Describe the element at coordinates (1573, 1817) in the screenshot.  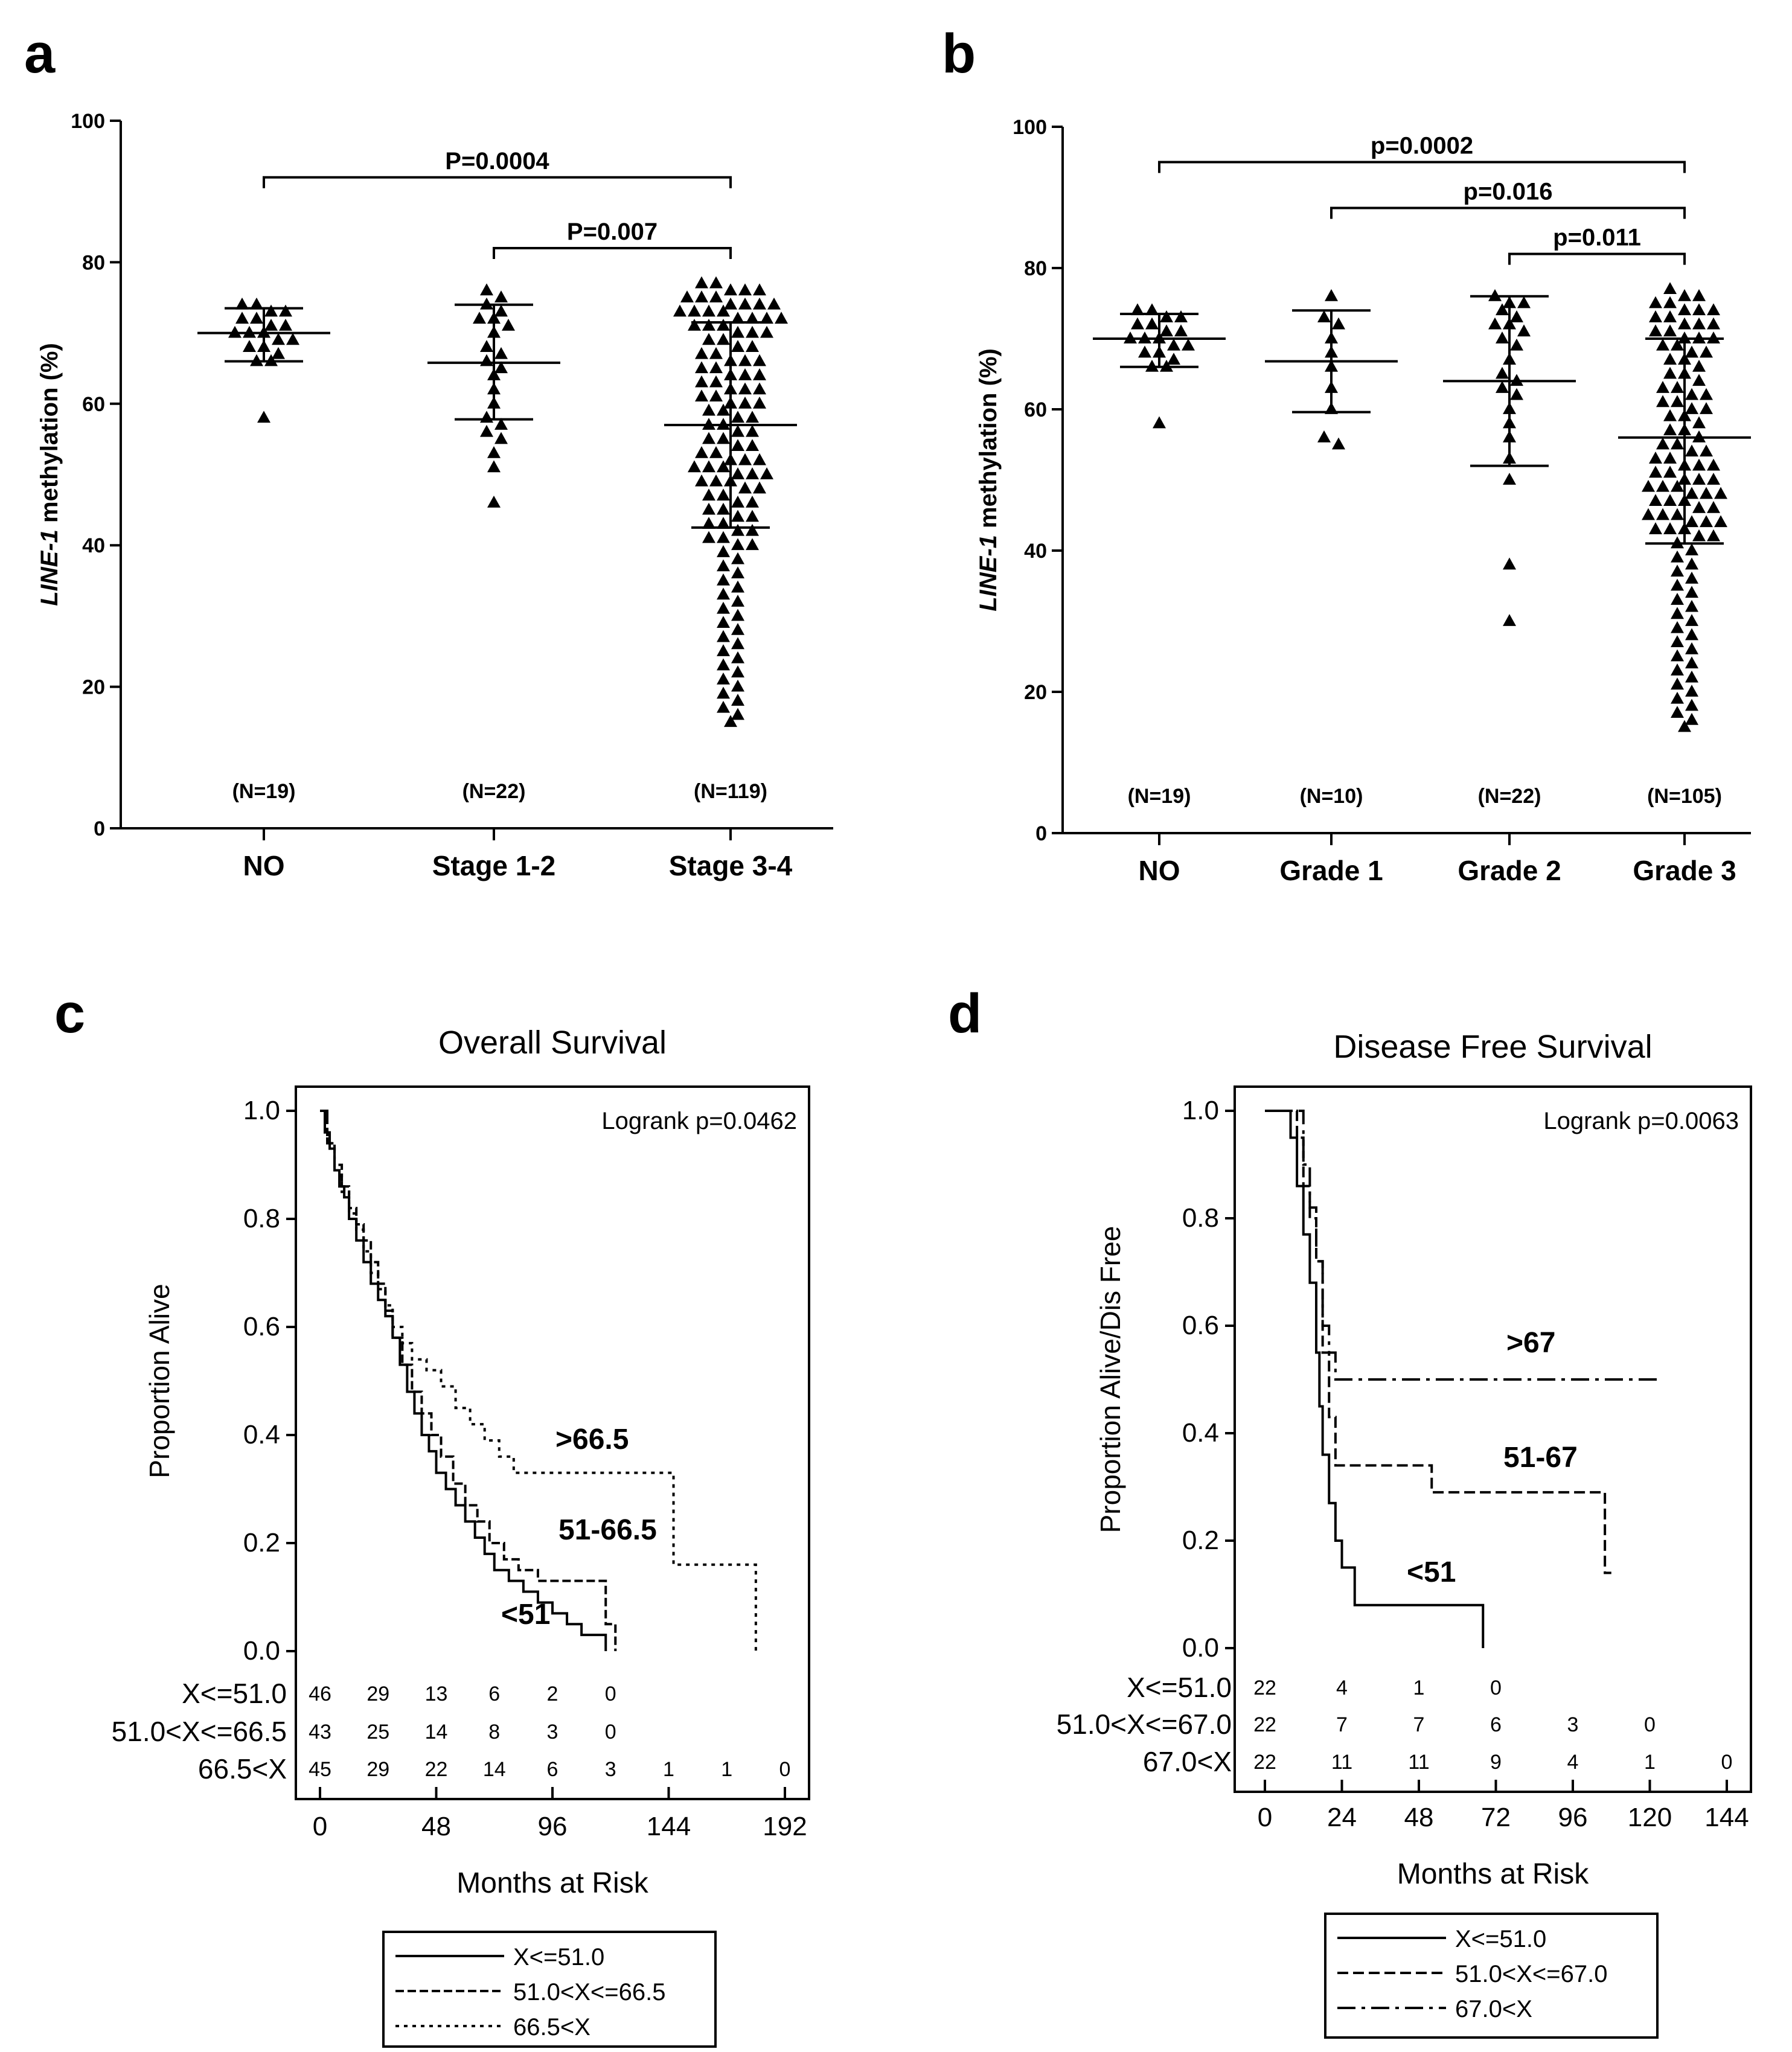
I see `x-tick-label: 96` at that location.